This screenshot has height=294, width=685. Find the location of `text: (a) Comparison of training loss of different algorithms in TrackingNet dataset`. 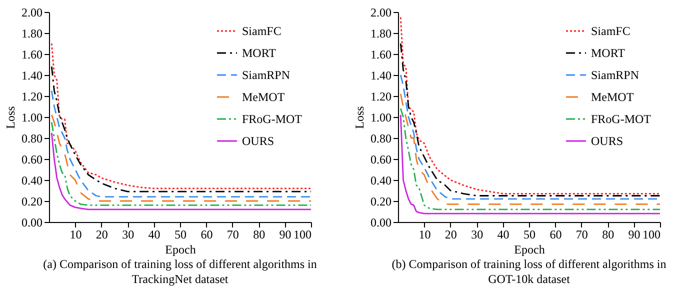

text: (a) Comparison of training loss of different algorithms in TrackingNet dataset is located at coordinates (180, 271).